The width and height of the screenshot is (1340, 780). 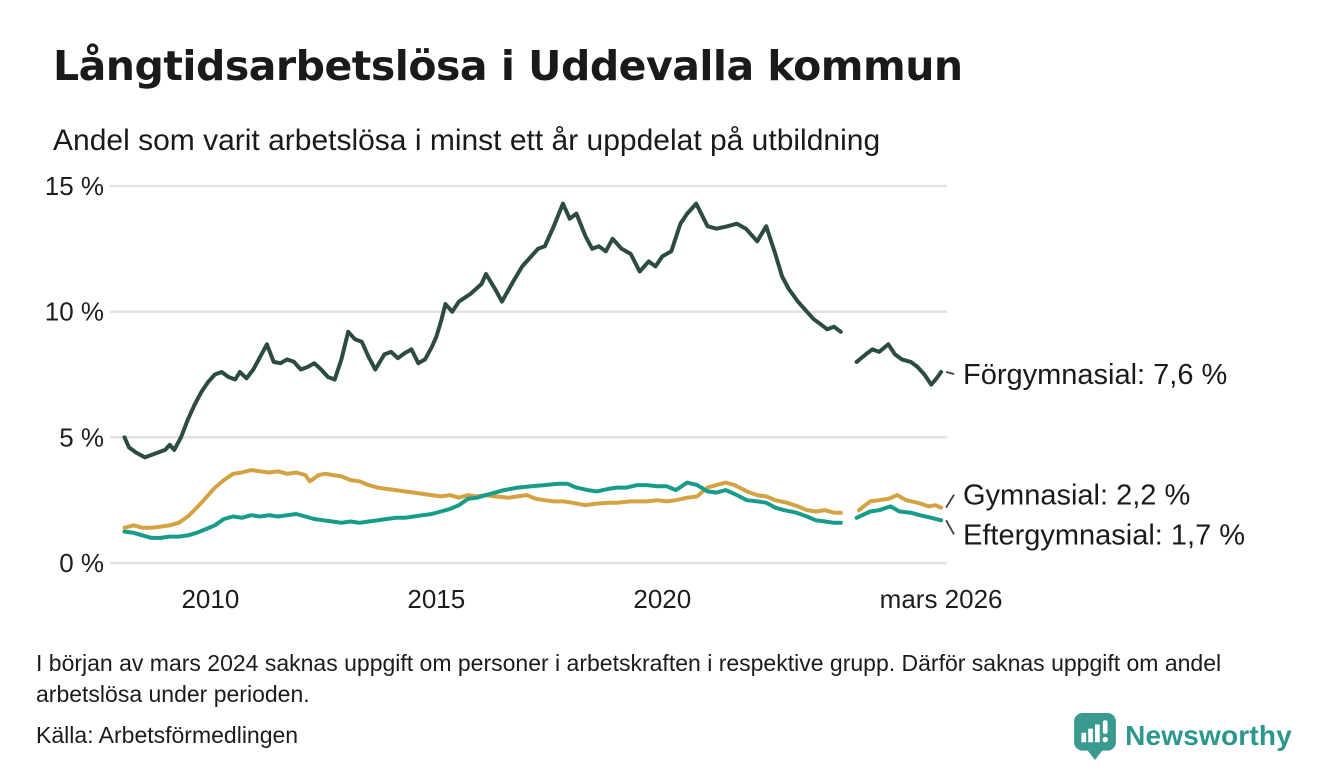 I want to click on x-axis-tick-label: 2010, so click(x=210, y=599).